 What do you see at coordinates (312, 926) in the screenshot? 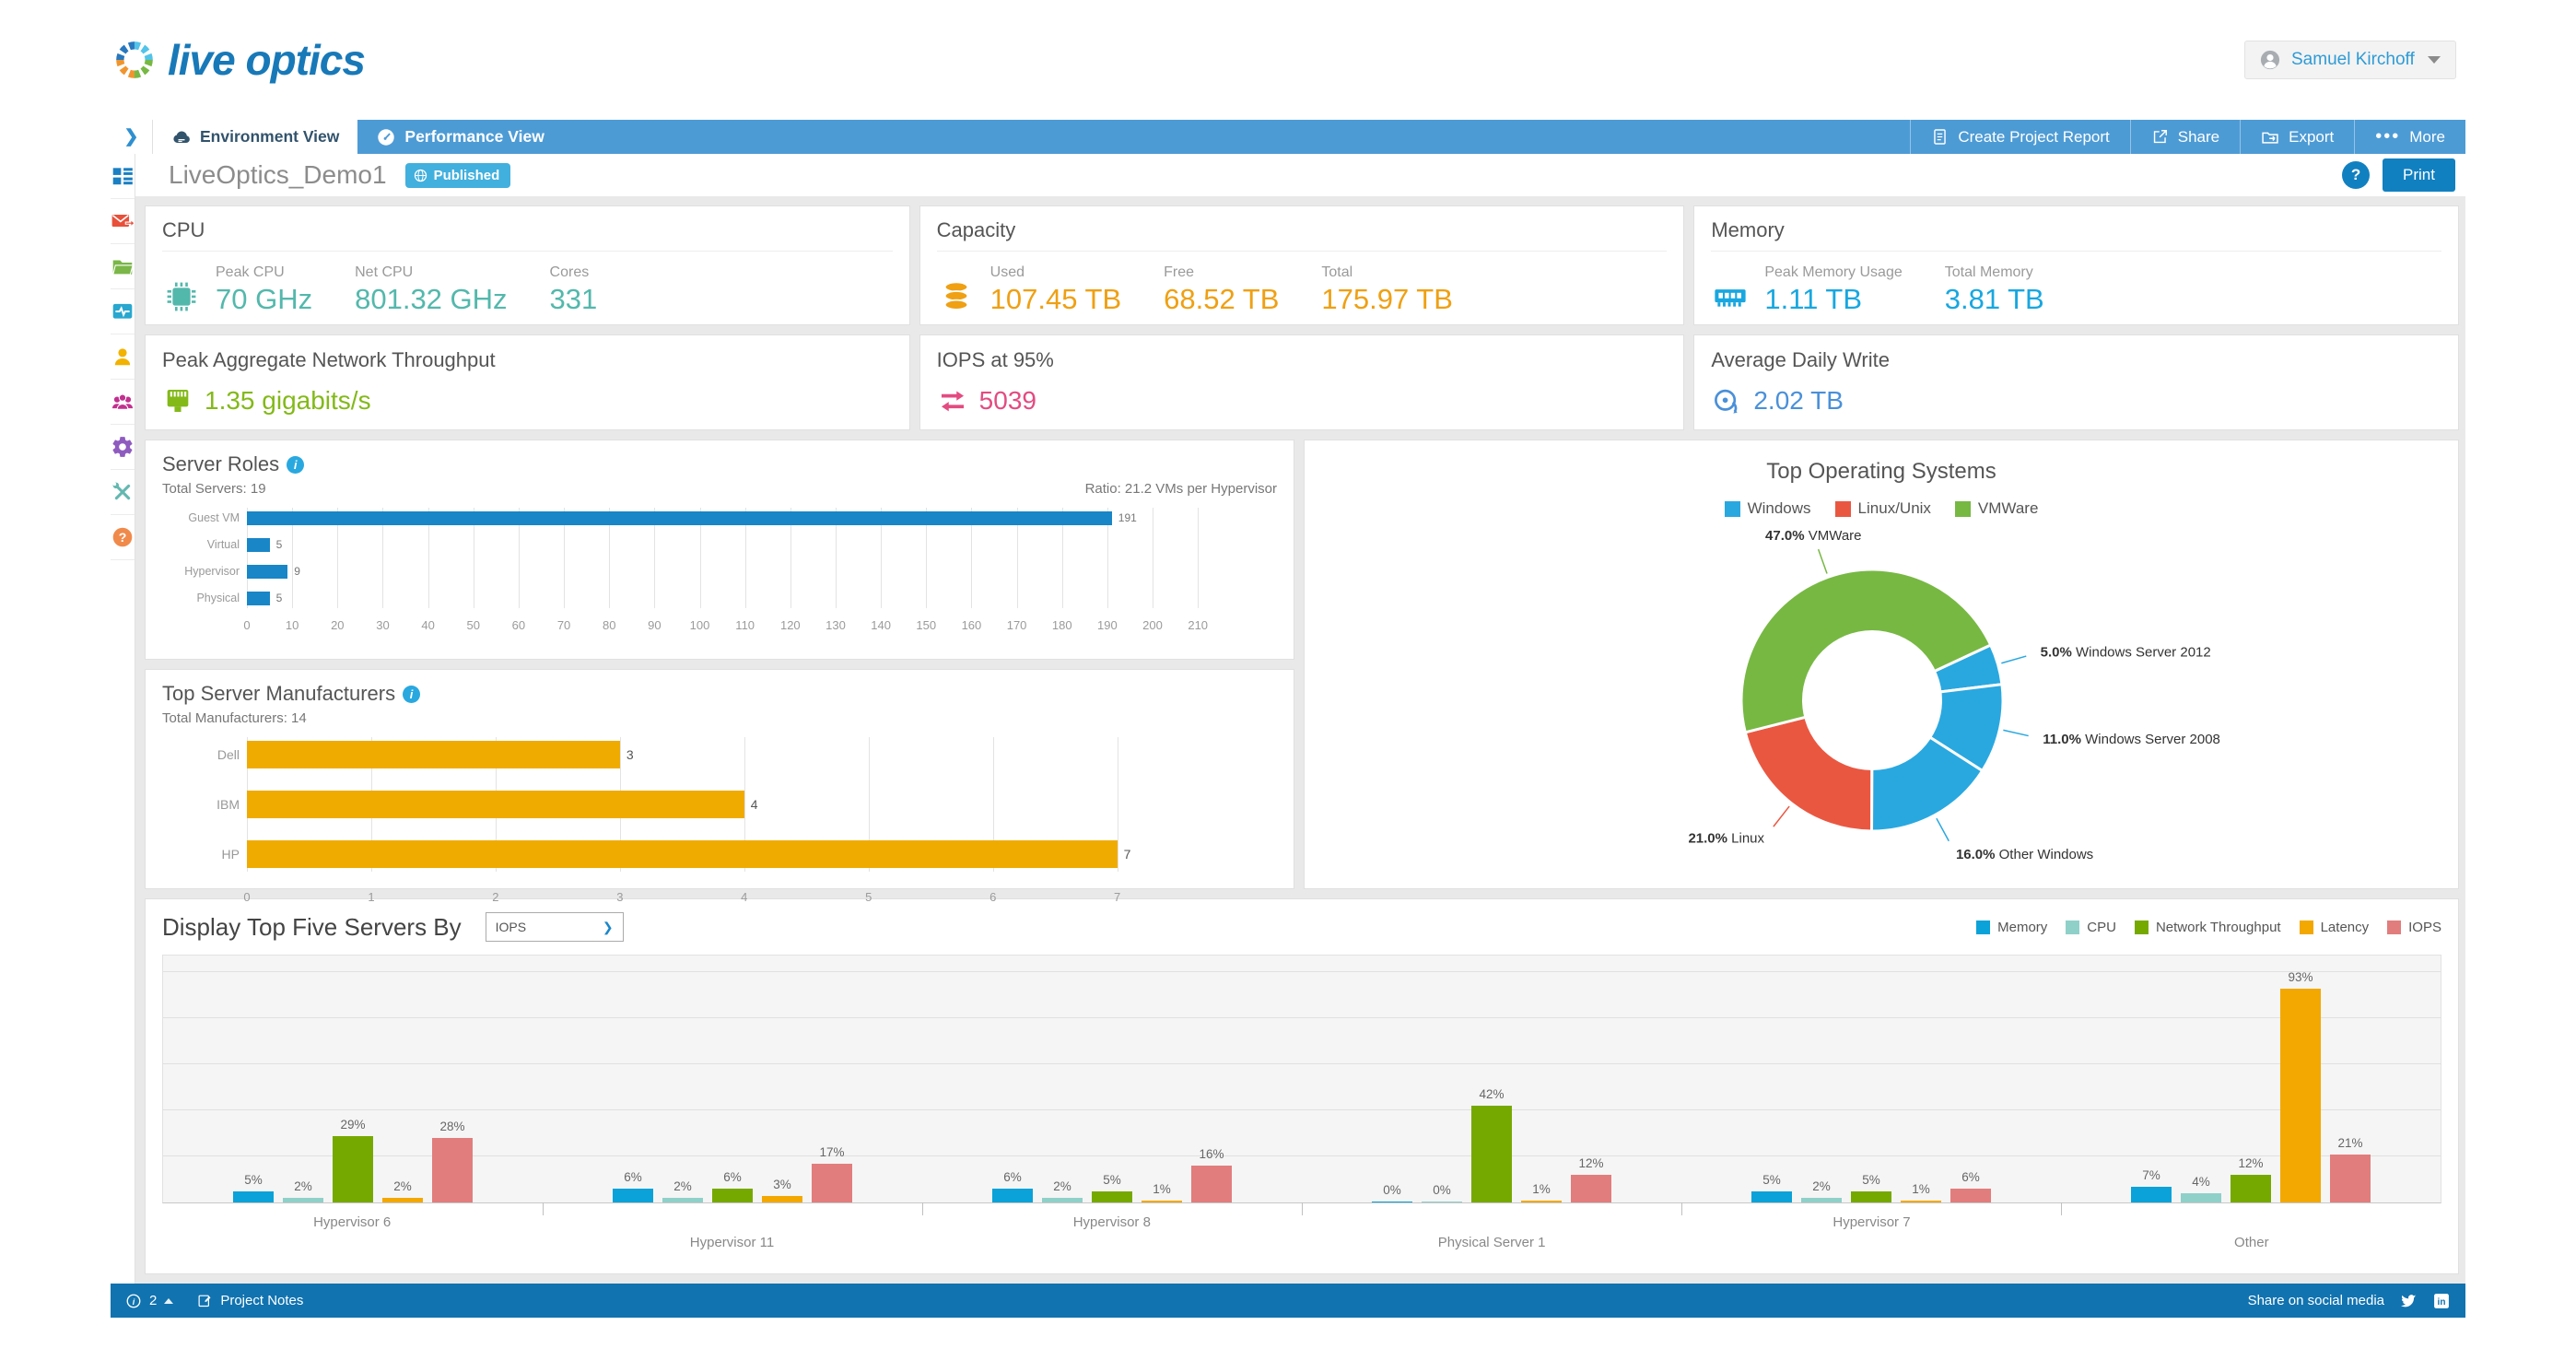
I see `chart-title: Display Top Five Servers By` at bounding box center [312, 926].